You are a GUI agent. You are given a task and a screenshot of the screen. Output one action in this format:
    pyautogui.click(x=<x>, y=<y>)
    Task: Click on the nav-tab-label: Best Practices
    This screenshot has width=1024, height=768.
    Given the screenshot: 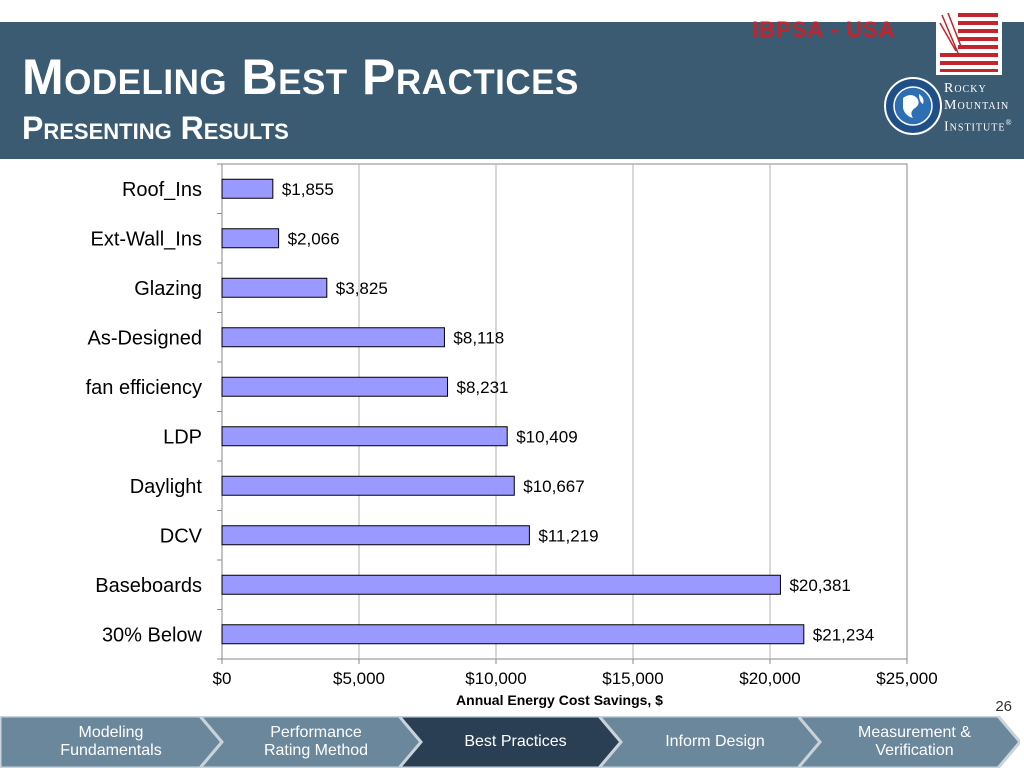 What is the action you would take?
    pyautogui.click(x=515, y=741)
    